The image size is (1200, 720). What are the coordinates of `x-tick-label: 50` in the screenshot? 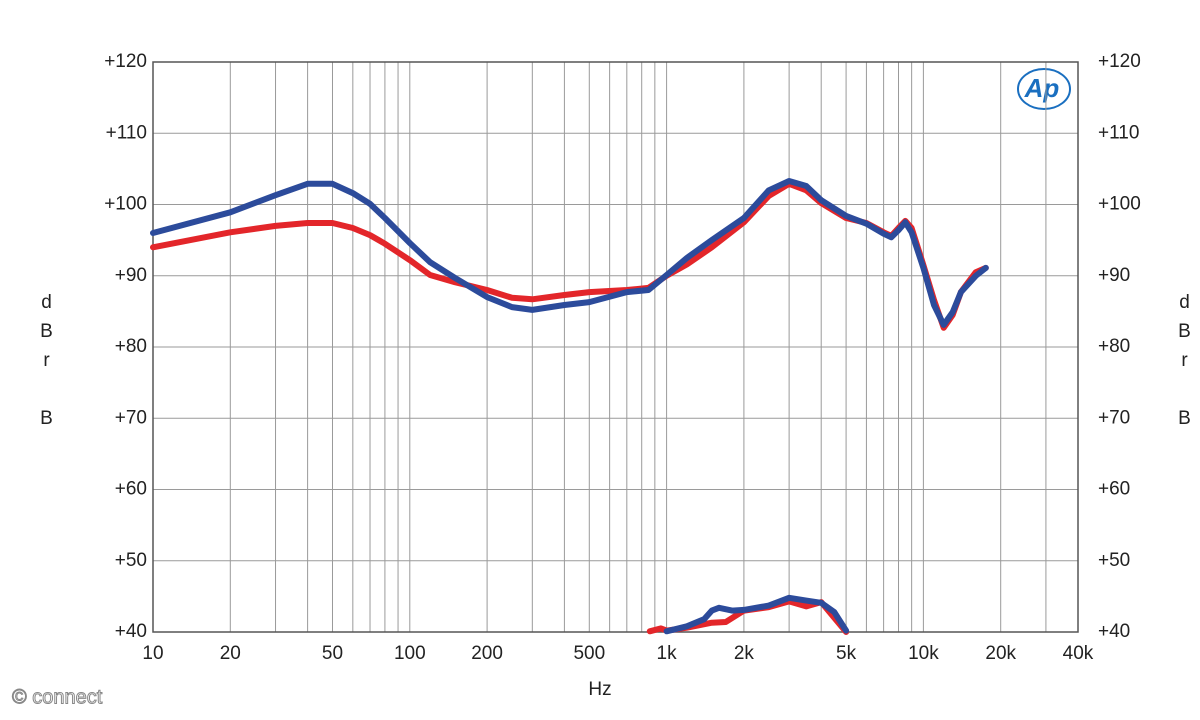 It's located at (332, 653).